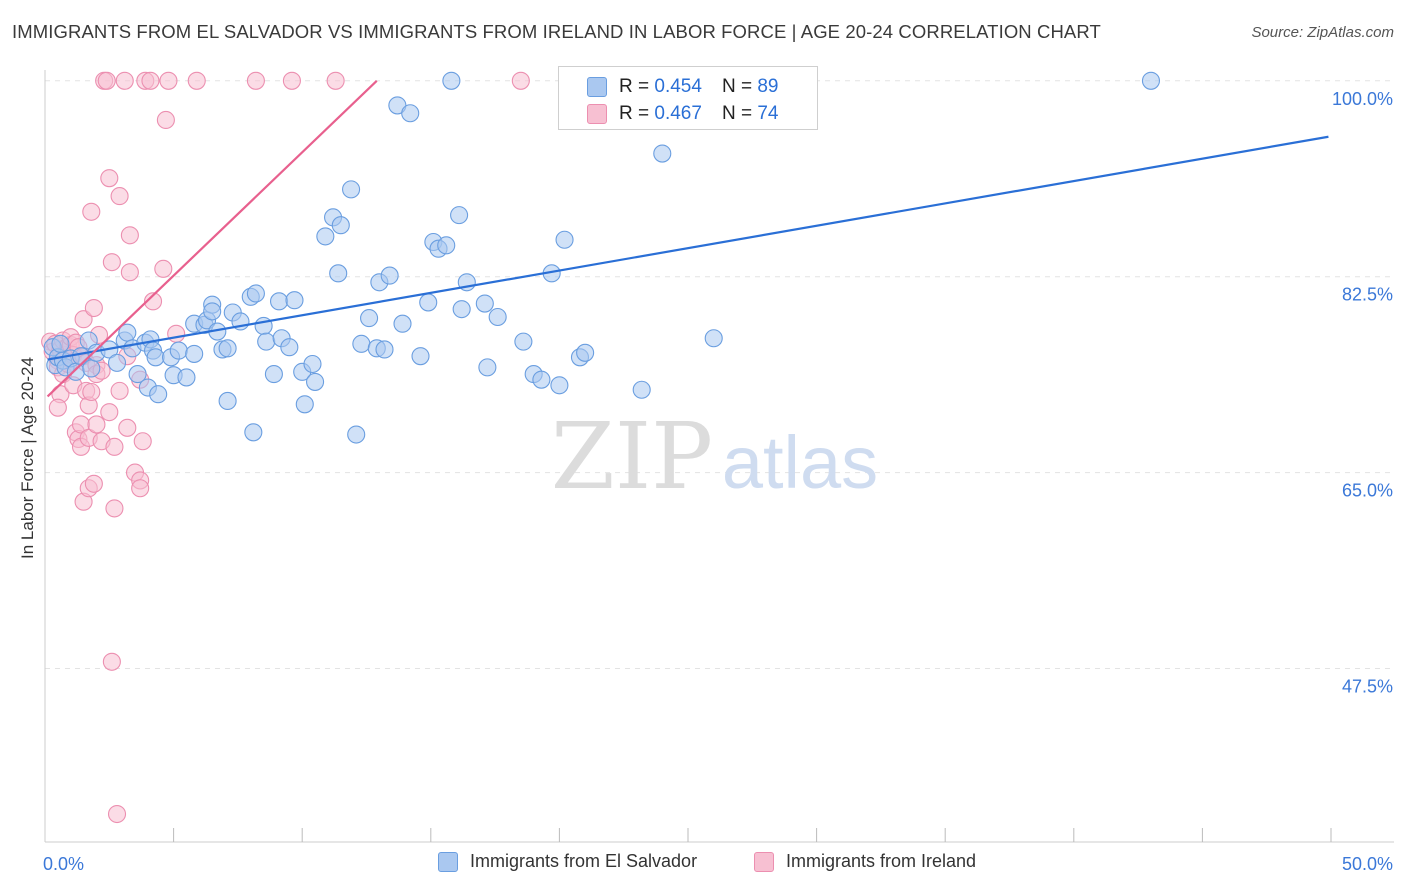 This screenshot has height=892, width=1406. I want to click on r-label: R =, so click(634, 113).